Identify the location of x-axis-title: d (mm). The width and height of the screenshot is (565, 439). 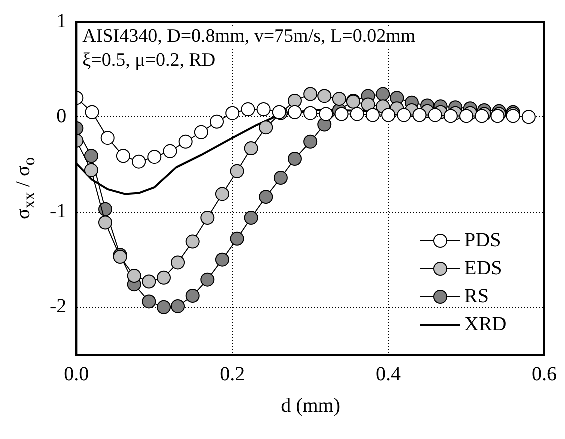
(311, 406).